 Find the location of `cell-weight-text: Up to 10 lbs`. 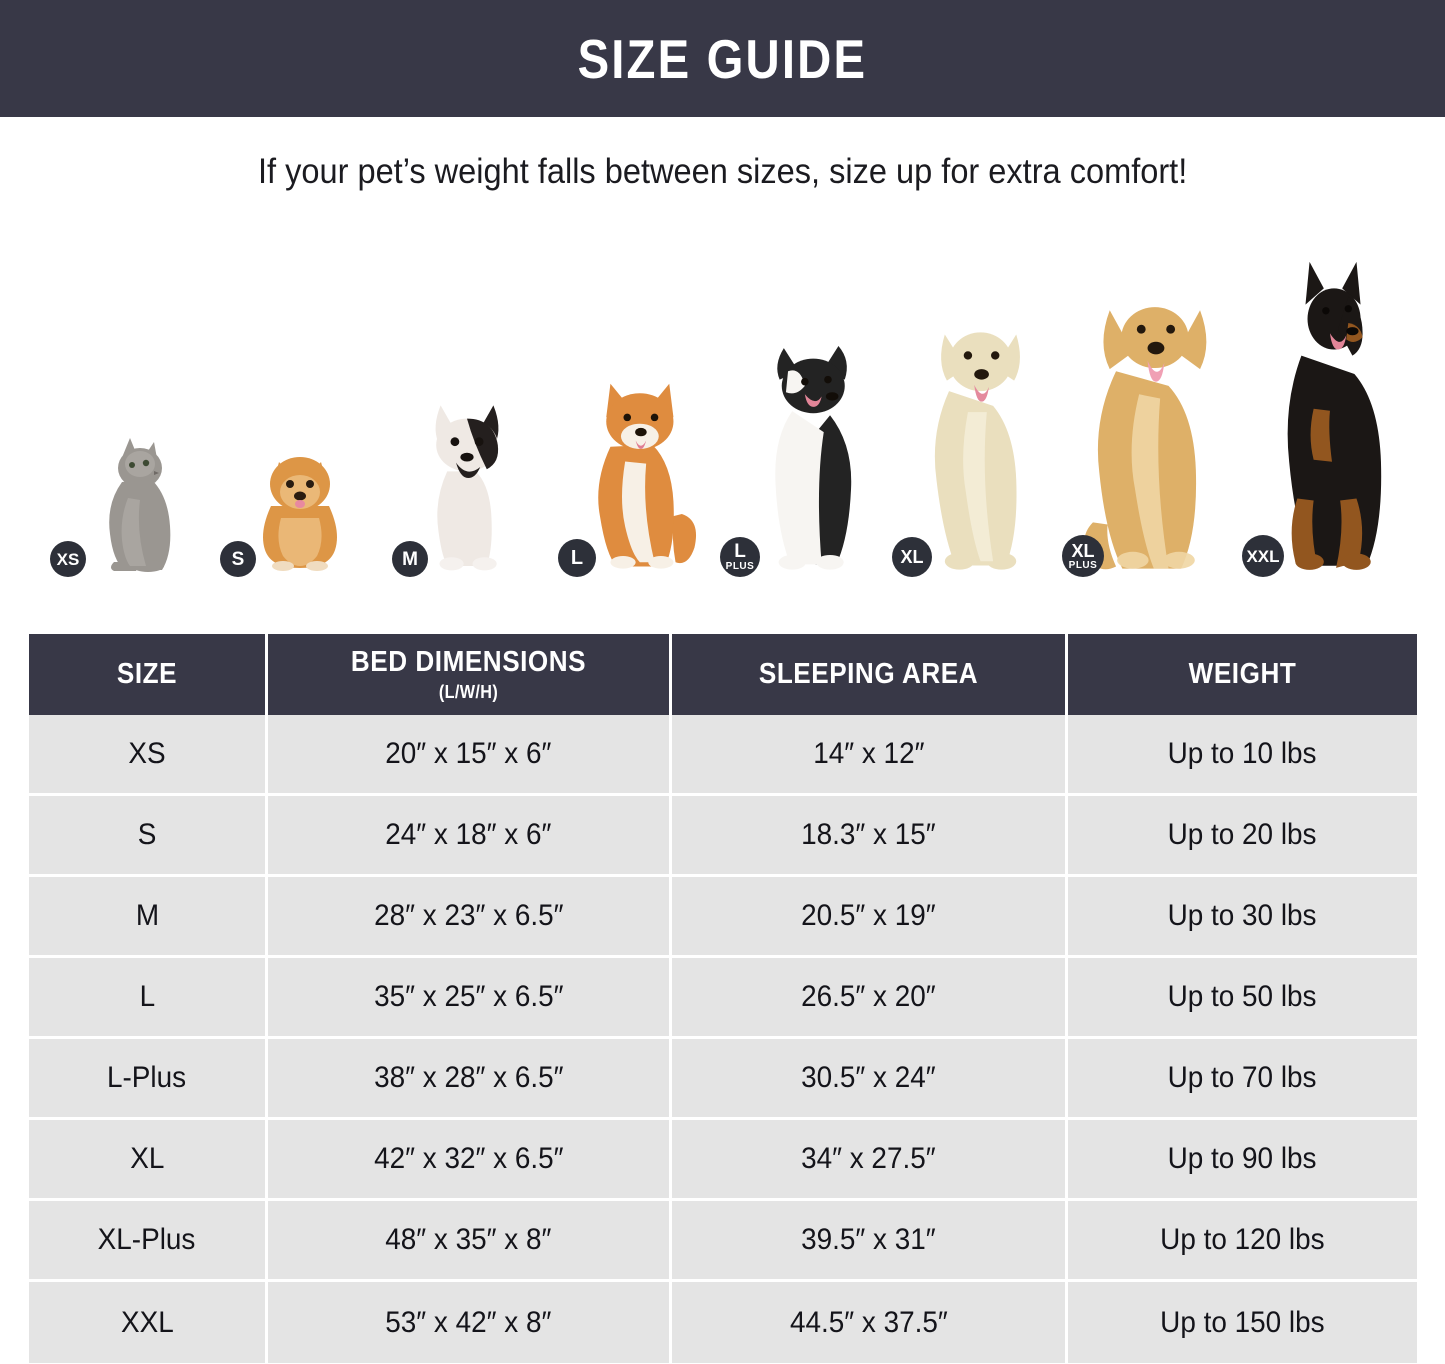

cell-weight-text: Up to 10 lbs is located at coordinates (1242, 753).